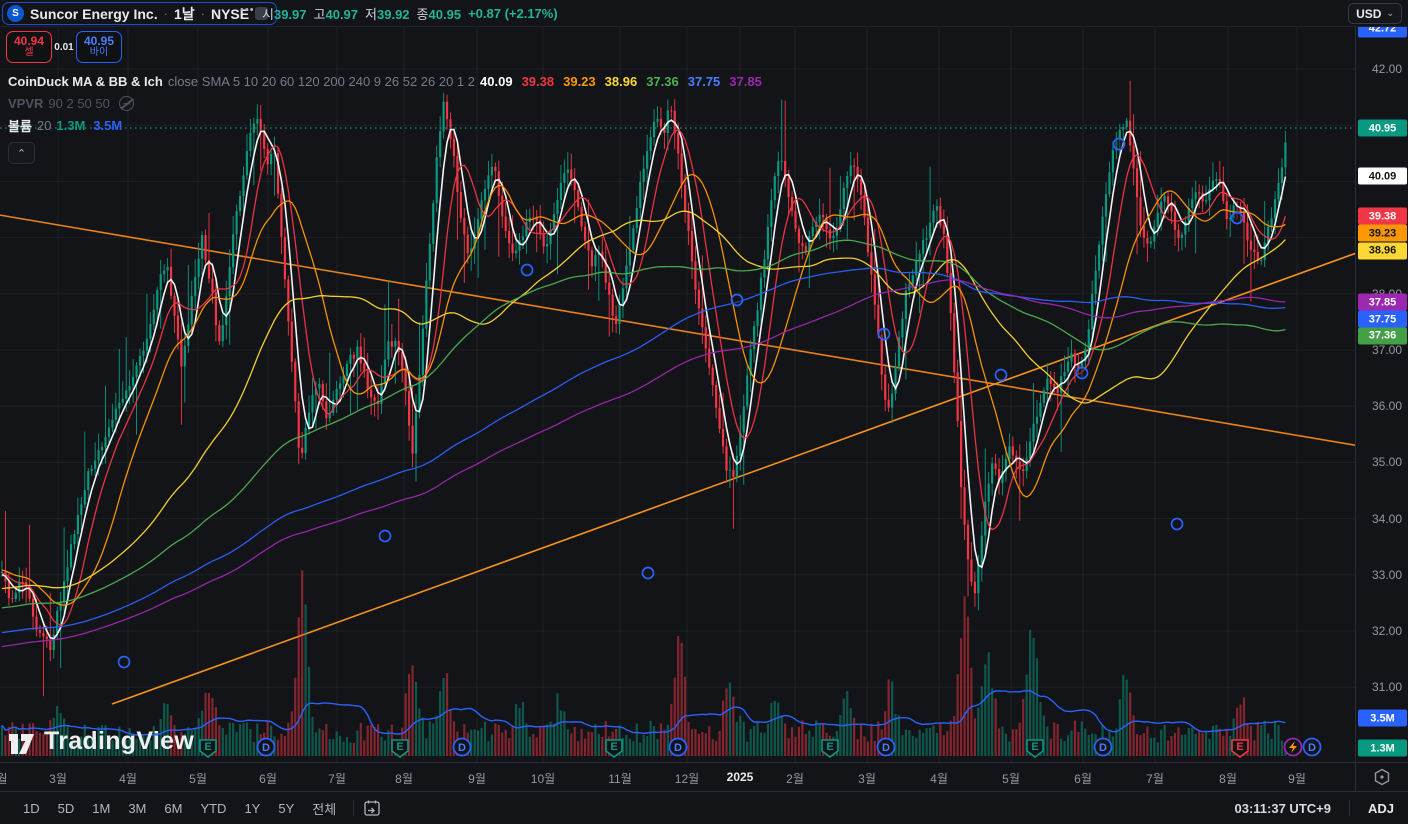 The width and height of the screenshot is (1408, 824). I want to click on symbol-button: S Suncor Energy Inc. · 1날 · NYSE, so click(140, 13).